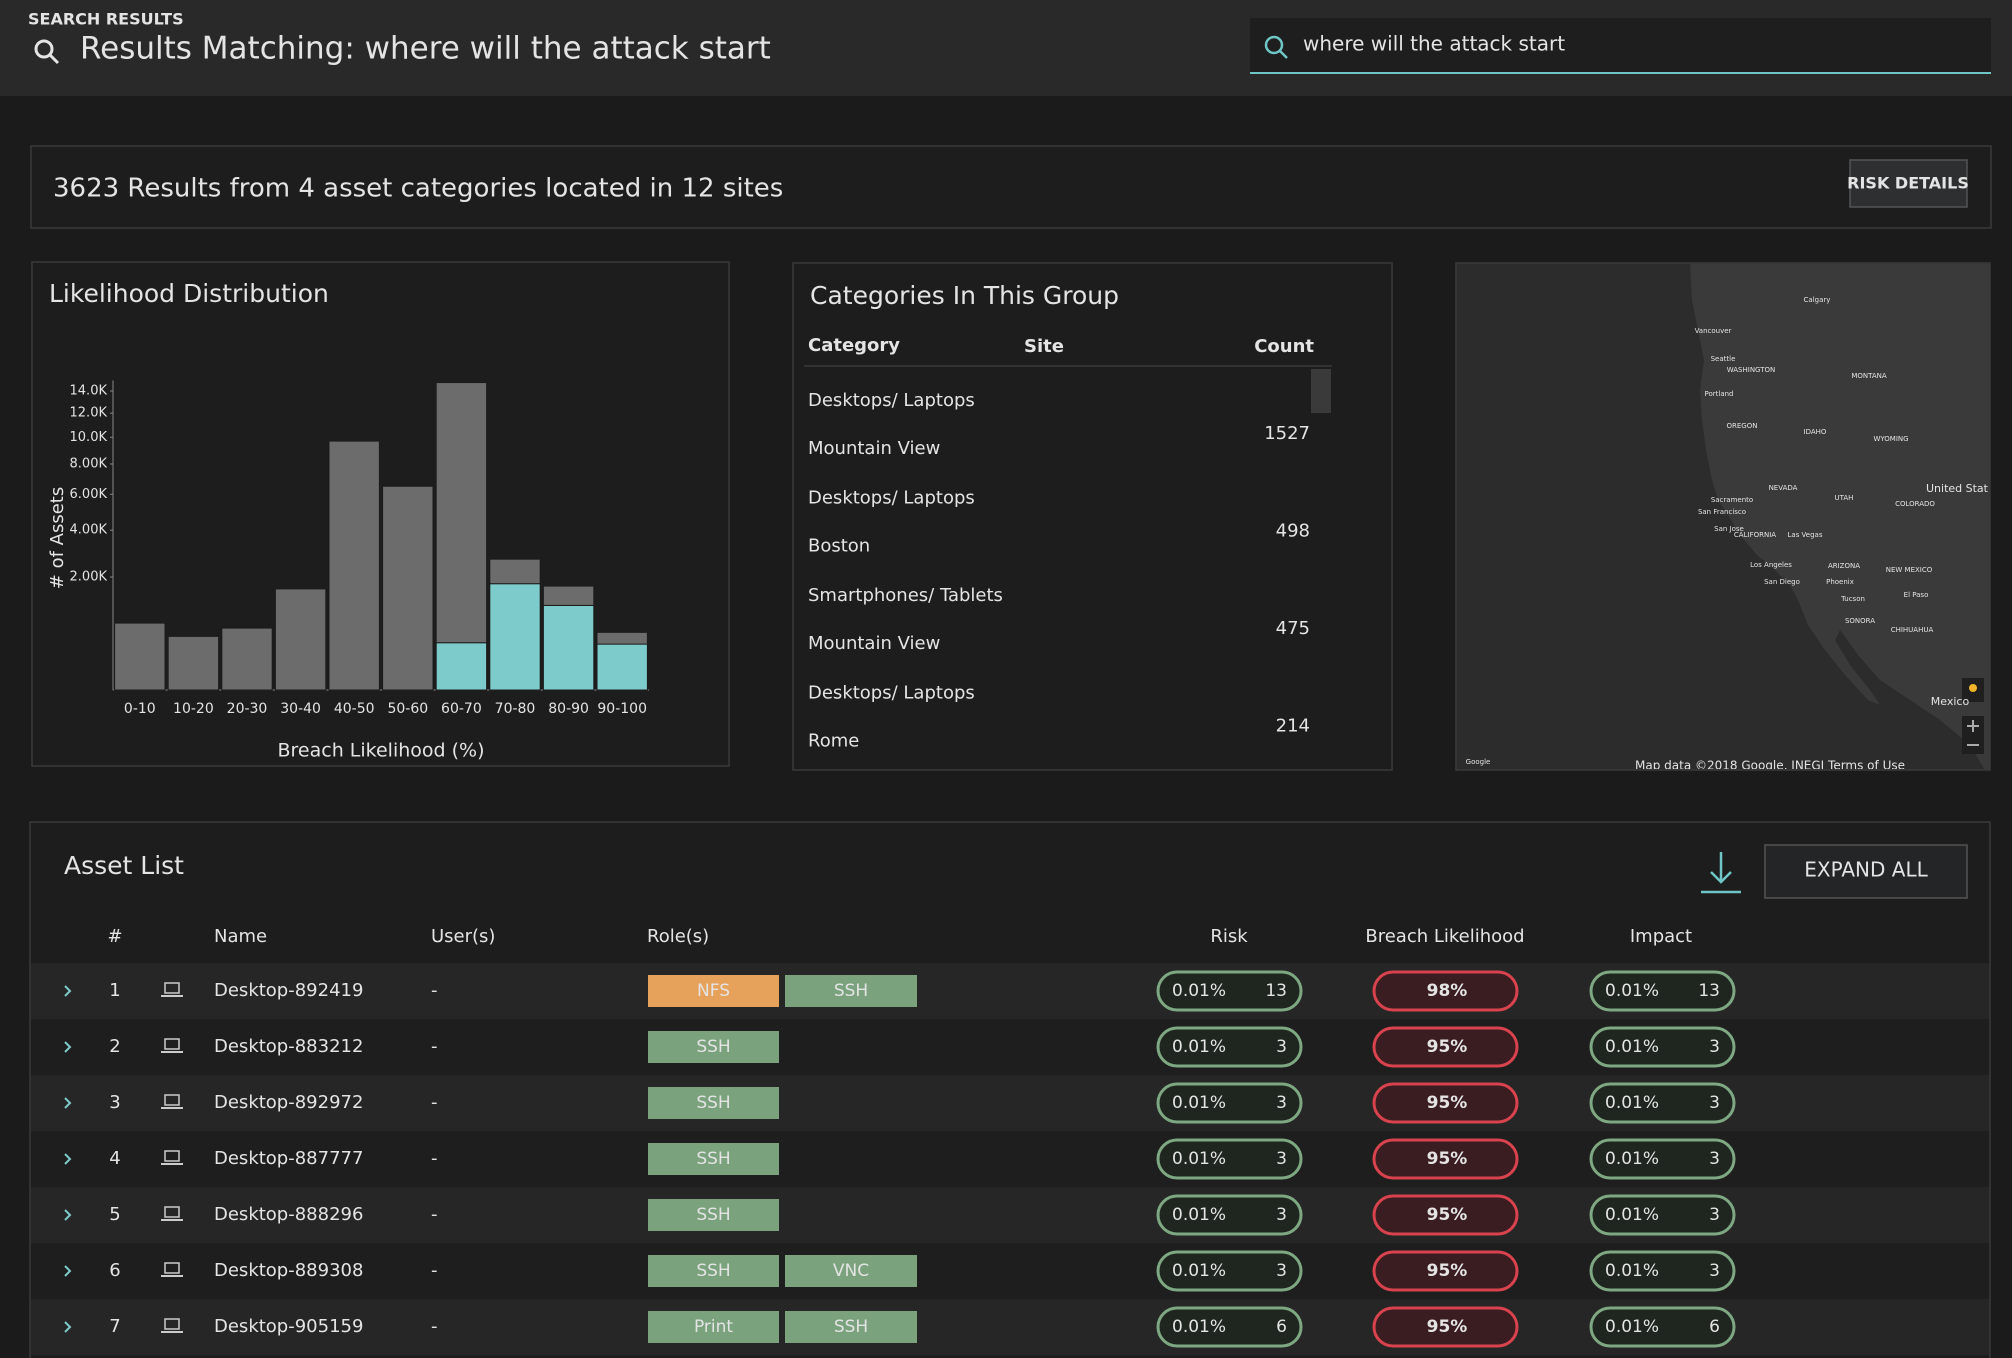  Describe the element at coordinates (515, 709) in the screenshot. I see `x-tick-label: 70-80` at that location.